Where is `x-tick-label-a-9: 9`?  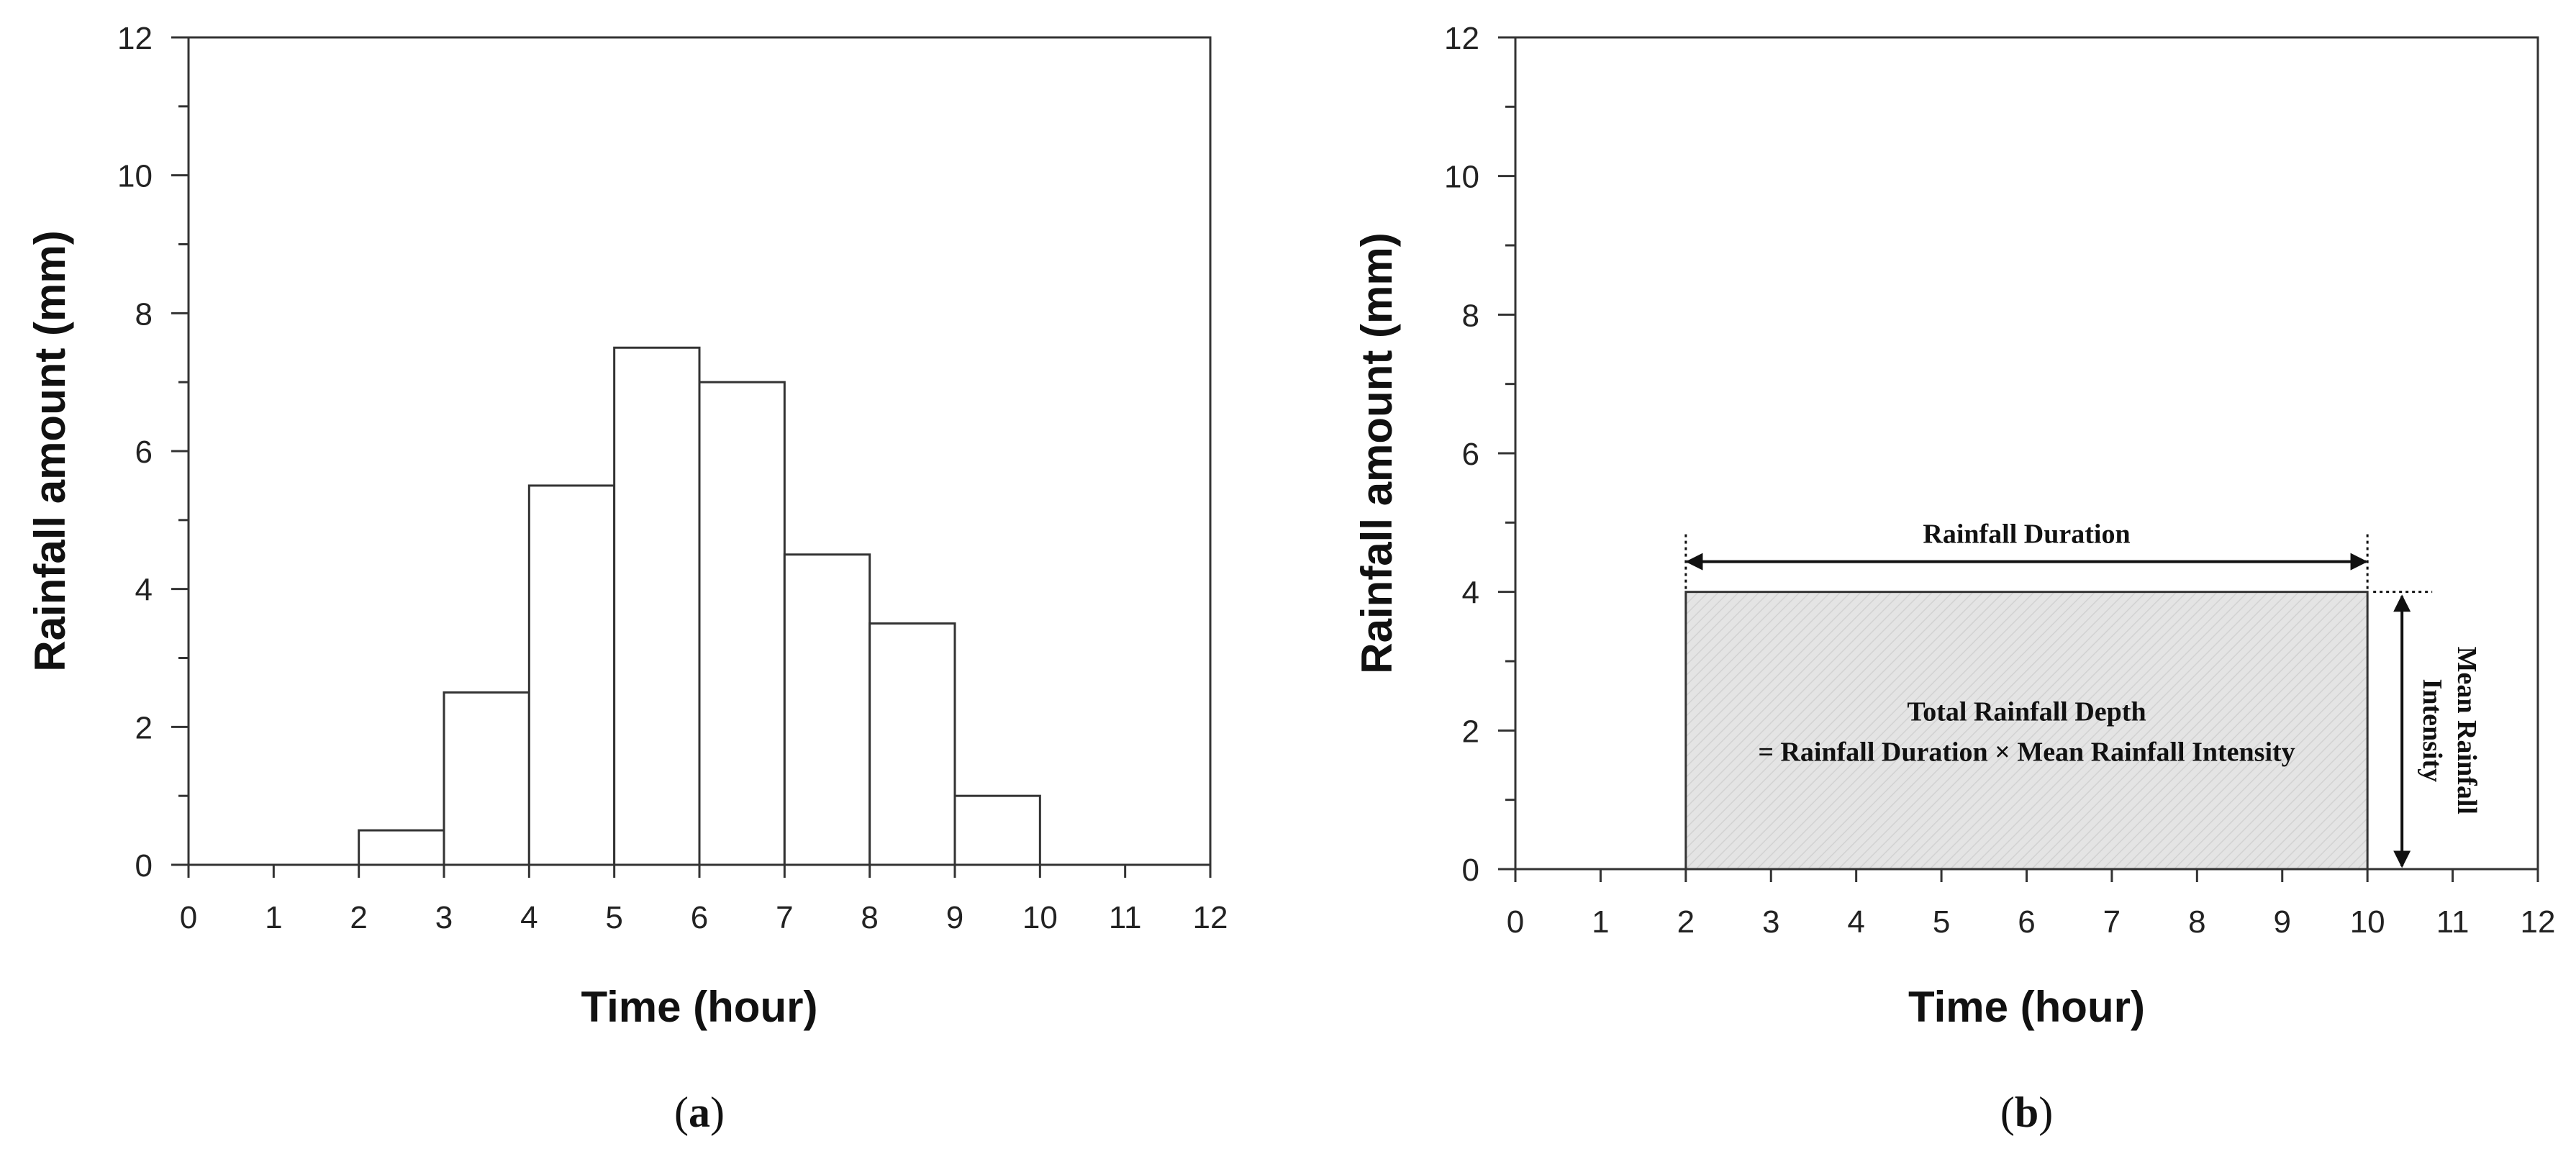
x-tick-label-a-9: 9 is located at coordinates (954, 917).